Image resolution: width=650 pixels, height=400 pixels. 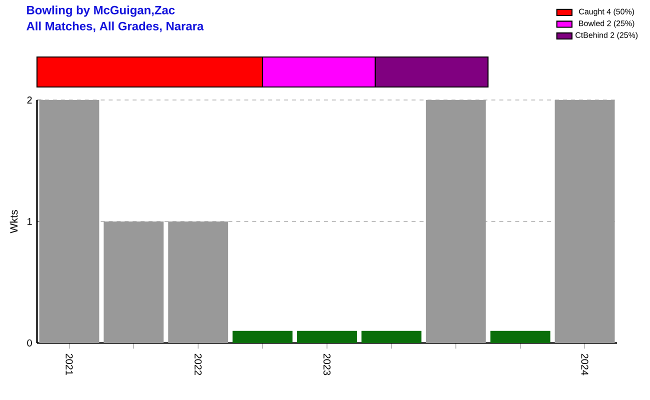 What do you see at coordinates (69, 365) in the screenshot?
I see `x-tick-label: 2021` at bounding box center [69, 365].